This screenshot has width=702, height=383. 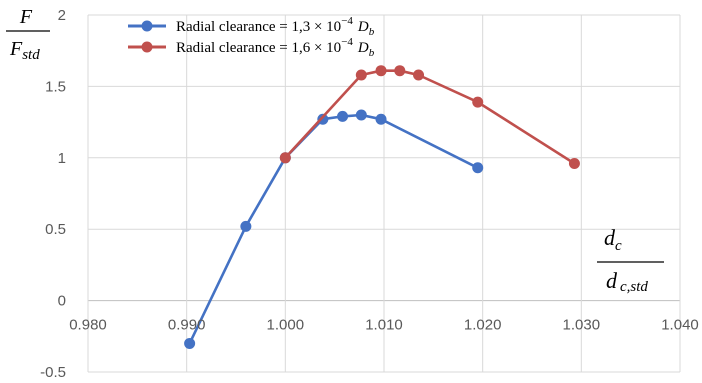 I want to click on x-tick-label: 1.010, so click(x=384, y=325).